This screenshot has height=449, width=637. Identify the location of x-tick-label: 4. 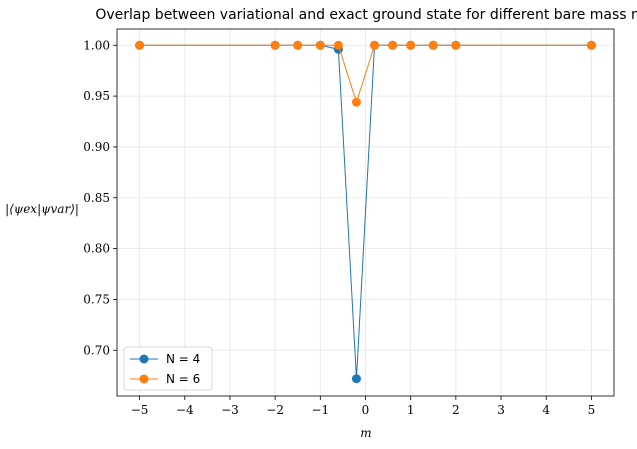
(546, 410).